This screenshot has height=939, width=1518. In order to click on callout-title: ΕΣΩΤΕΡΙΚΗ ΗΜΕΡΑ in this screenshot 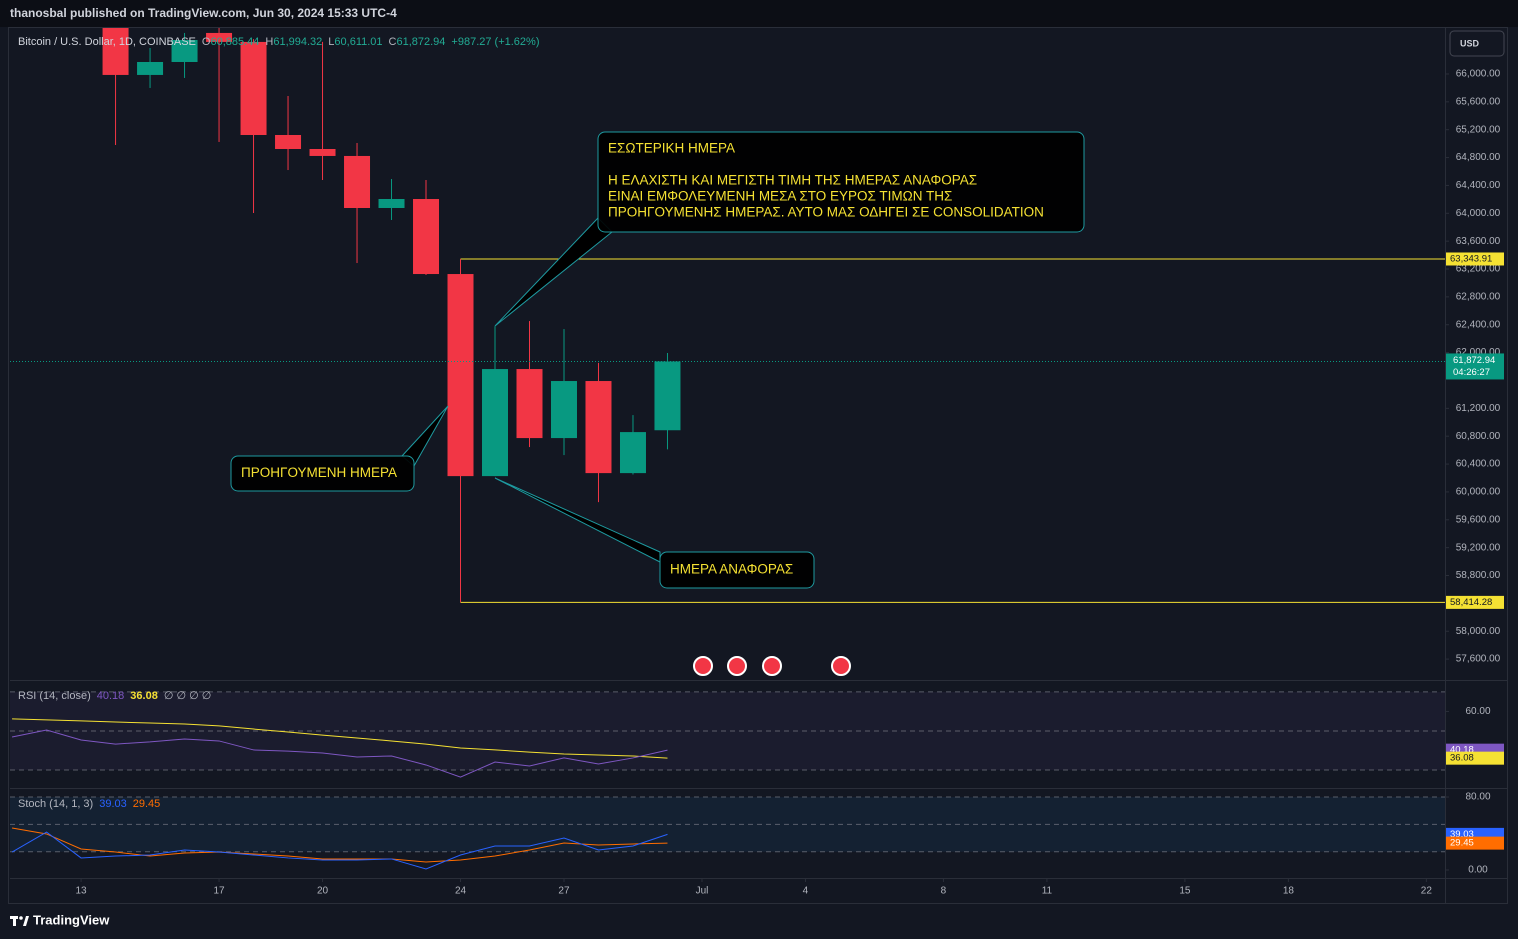, I will do `click(671, 148)`.